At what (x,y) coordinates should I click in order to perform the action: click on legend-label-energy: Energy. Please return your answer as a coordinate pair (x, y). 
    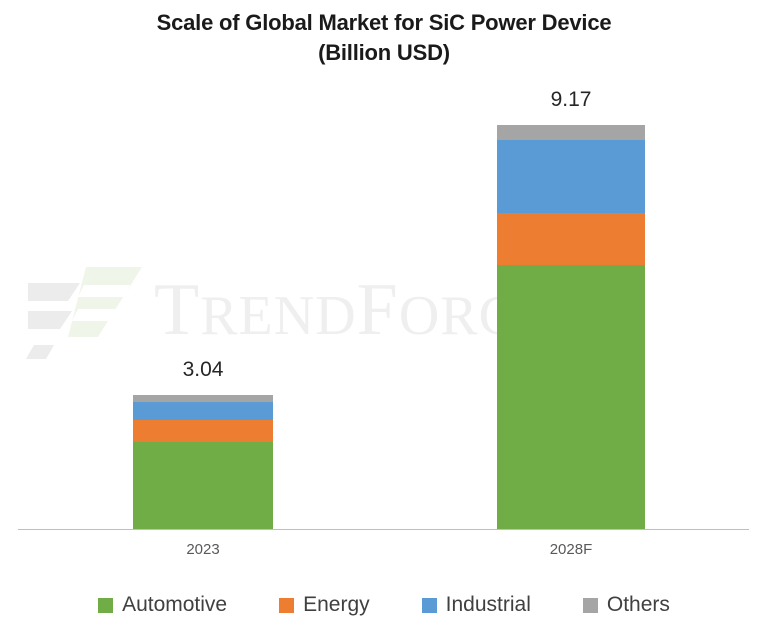
    Looking at the image, I should click on (336, 604).